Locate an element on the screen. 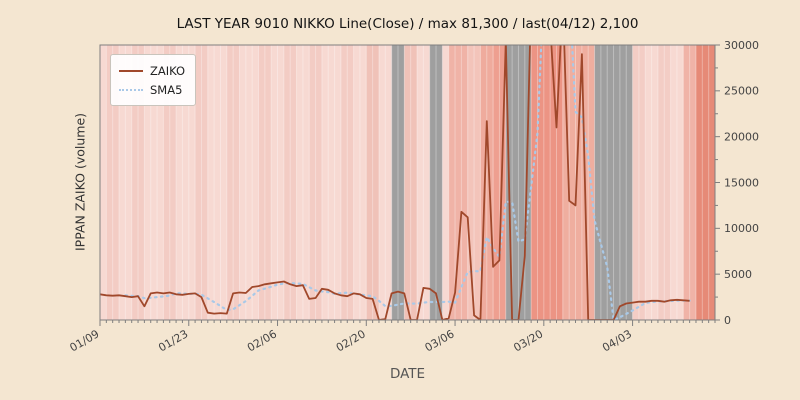 The height and width of the screenshot is (400, 800). x-tick-label: 03/20 is located at coordinates (528, 340).